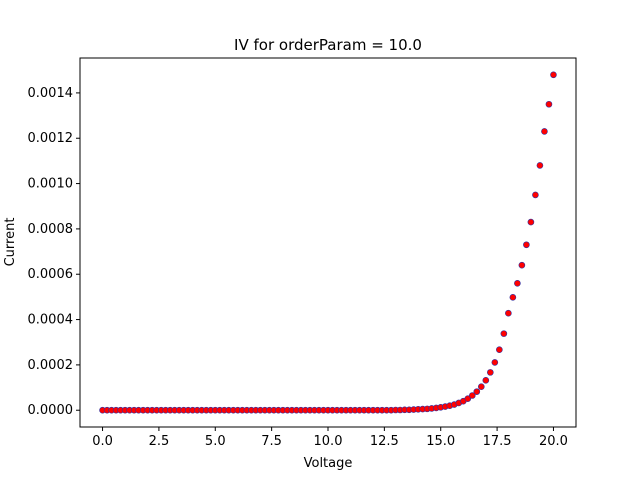 This screenshot has height=480, width=640. Describe the element at coordinates (553, 441) in the screenshot. I see `x-tick-label: 20.0` at that location.